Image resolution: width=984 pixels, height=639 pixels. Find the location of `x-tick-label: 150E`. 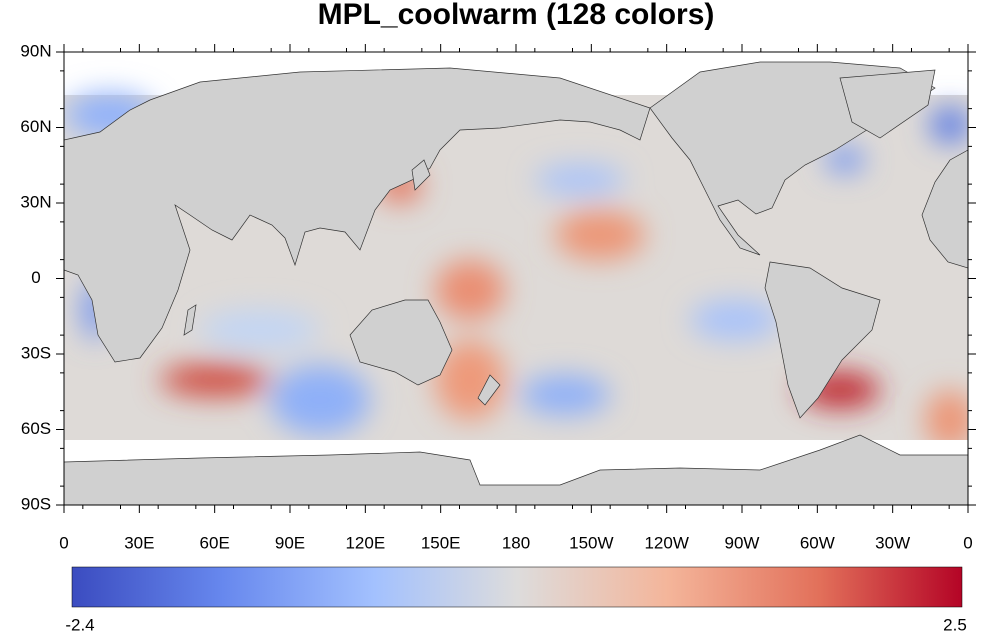

x-tick-label: 150E is located at coordinates (441, 542).